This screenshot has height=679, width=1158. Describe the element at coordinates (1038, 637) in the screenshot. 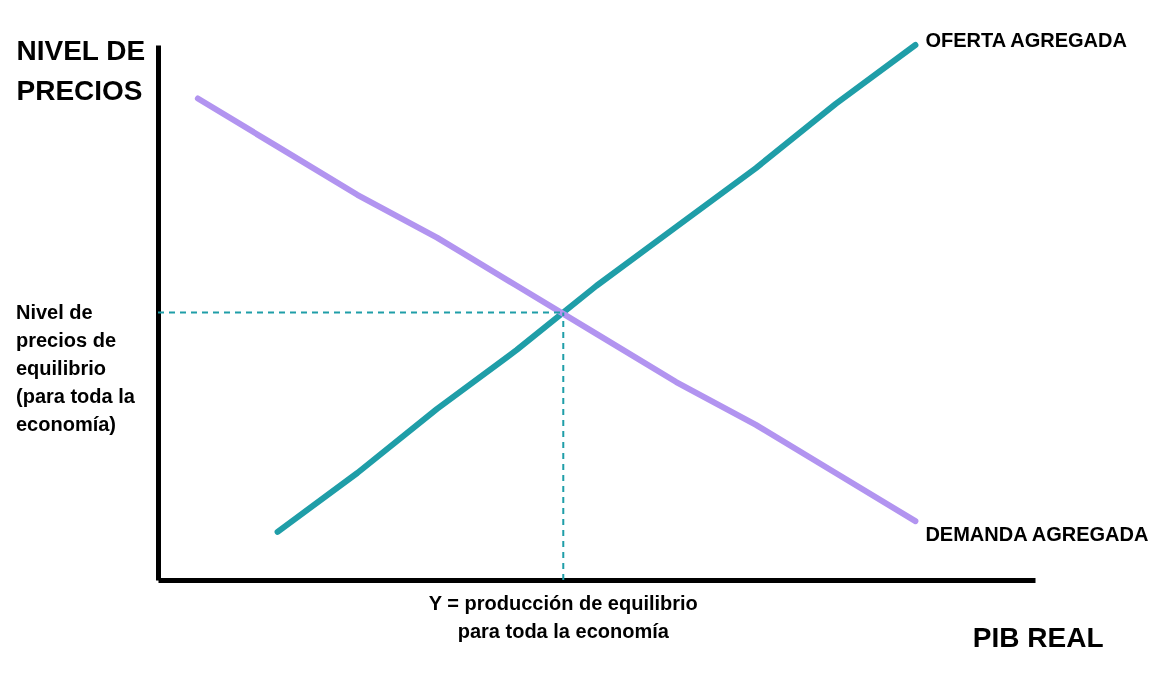

I see `x-axis-title: PIB REAL` at that location.